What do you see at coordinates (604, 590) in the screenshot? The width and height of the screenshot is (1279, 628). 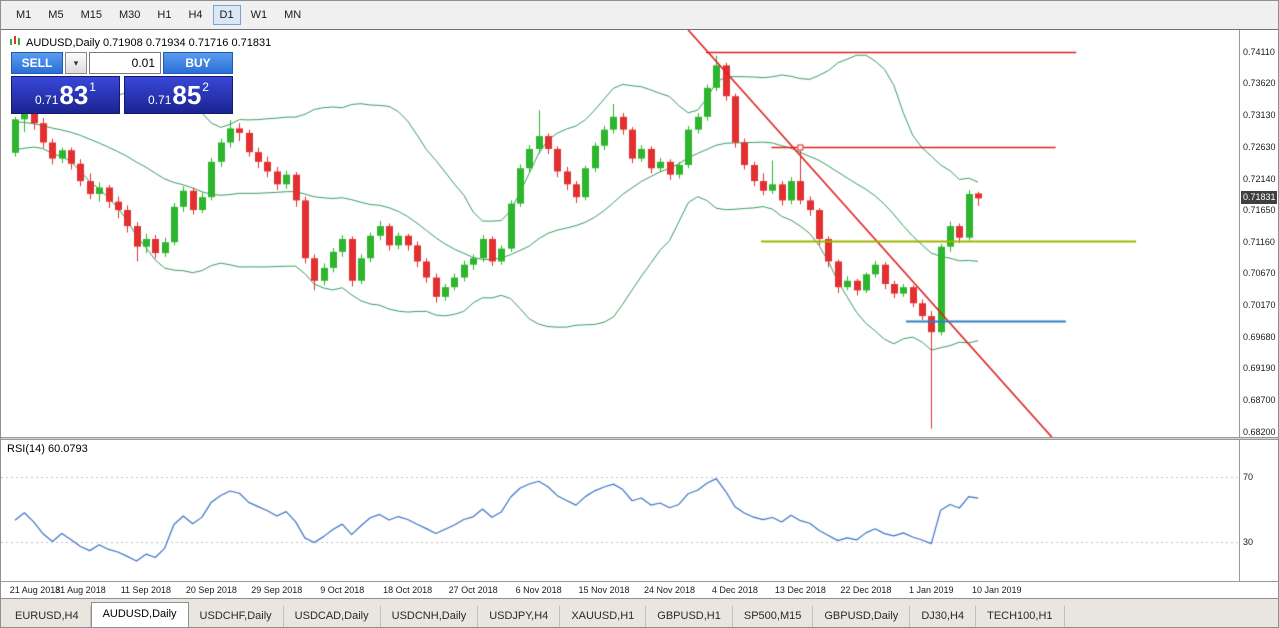 I see `date-axis-label: 15 Nov 2018` at bounding box center [604, 590].